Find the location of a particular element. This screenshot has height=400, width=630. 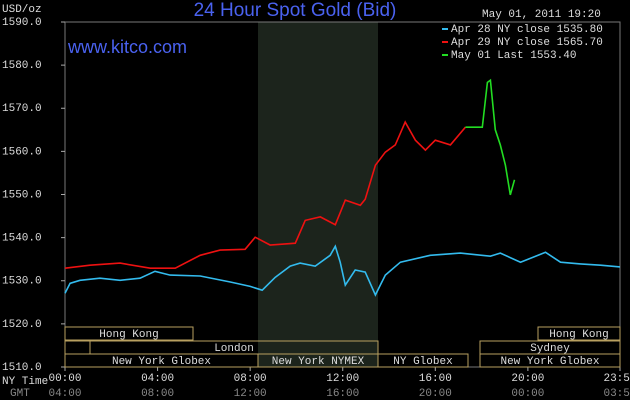

y-tick-label: 1550.0 is located at coordinates (22, 195).